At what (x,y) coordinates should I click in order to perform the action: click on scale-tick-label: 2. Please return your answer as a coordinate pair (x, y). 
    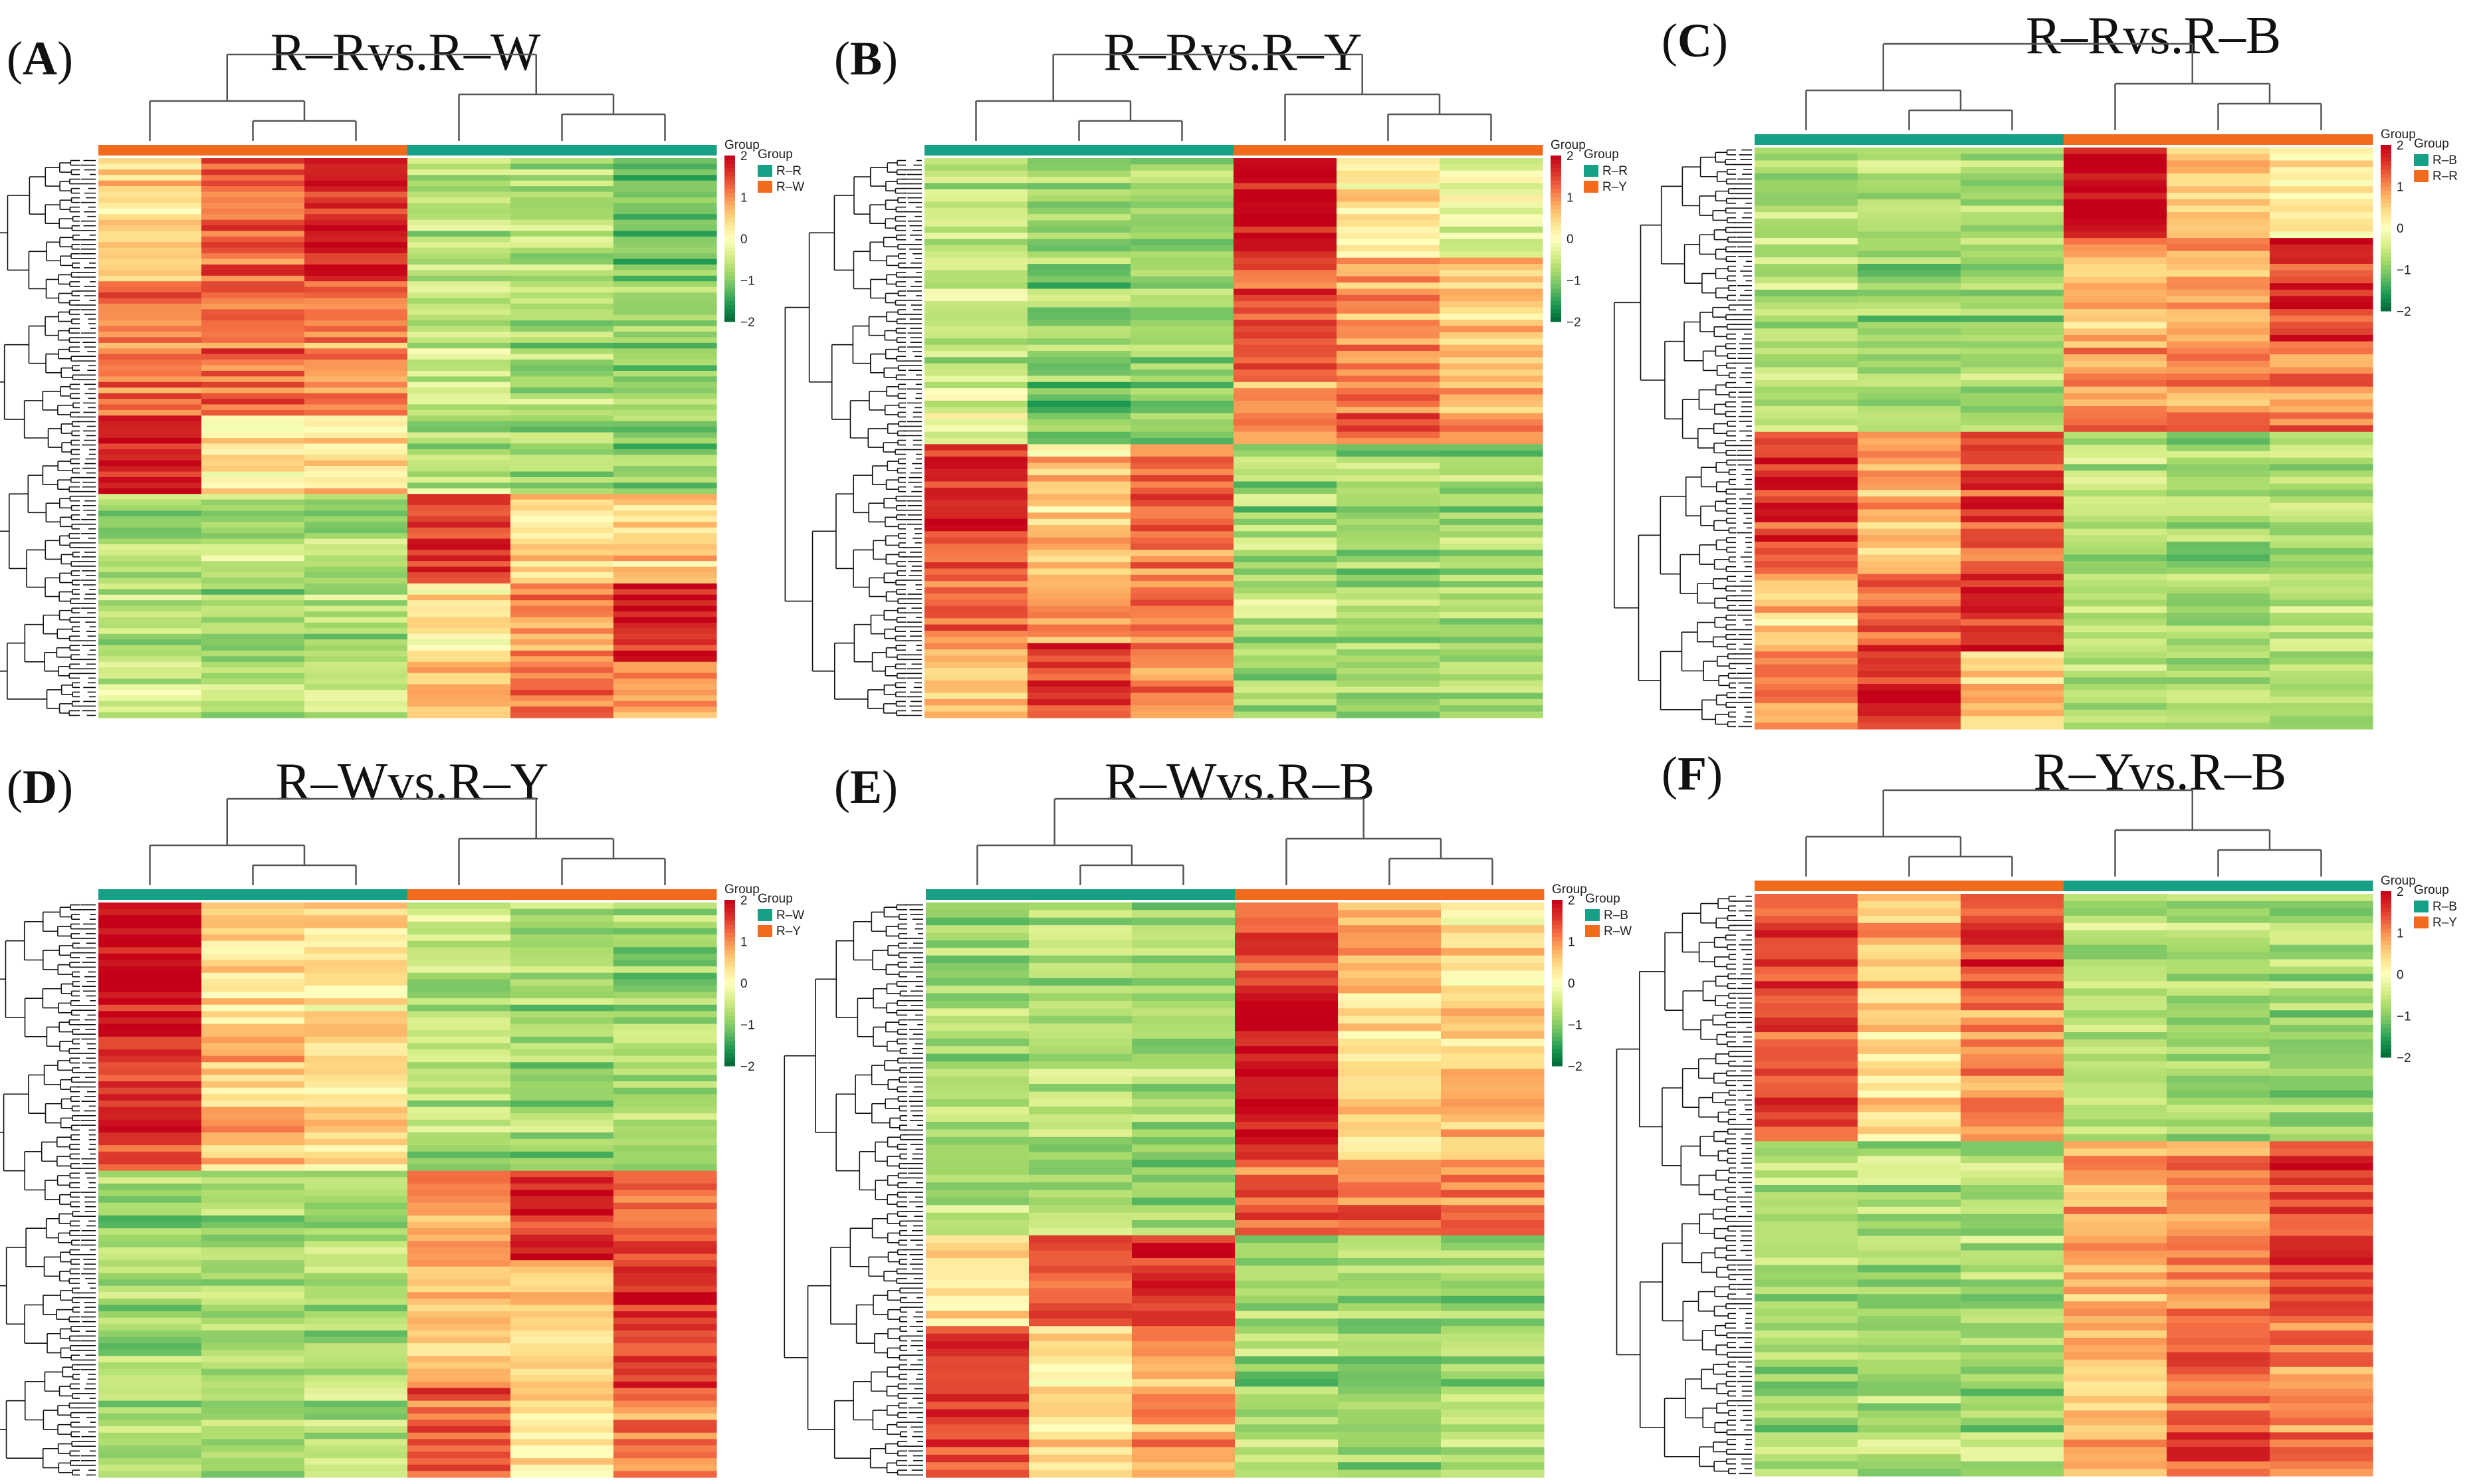
    Looking at the image, I should click on (744, 156).